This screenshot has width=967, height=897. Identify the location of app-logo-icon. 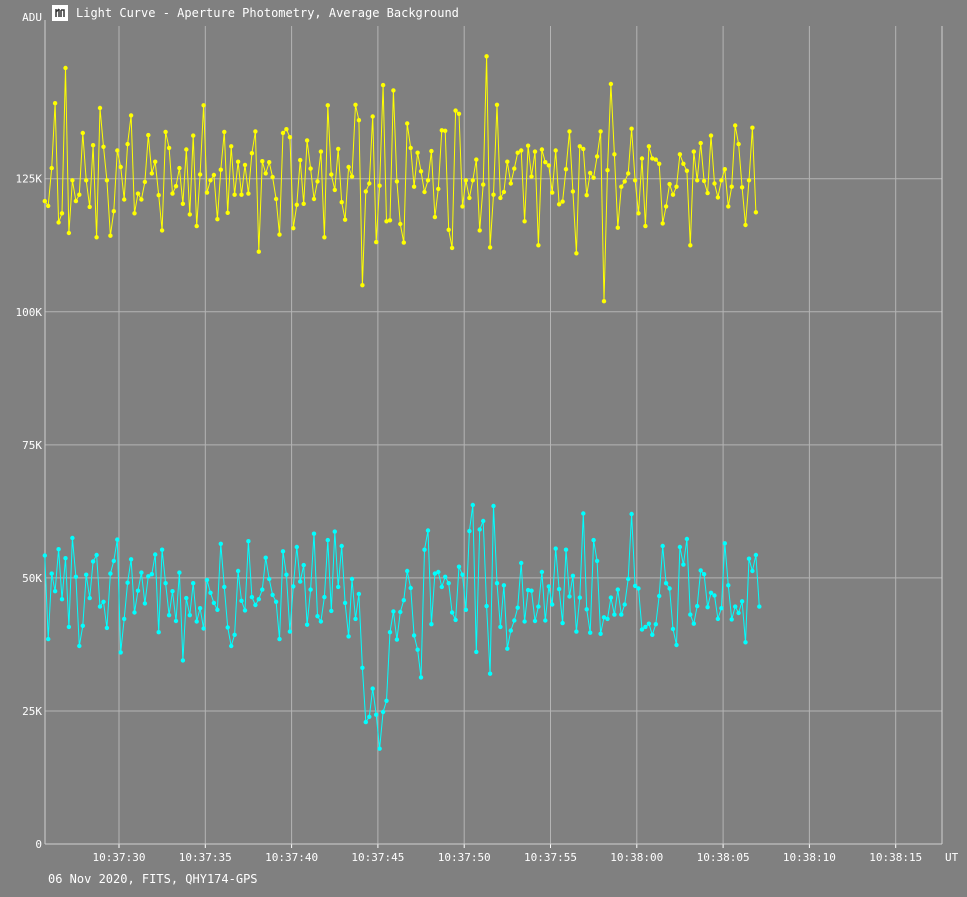
(60, 13).